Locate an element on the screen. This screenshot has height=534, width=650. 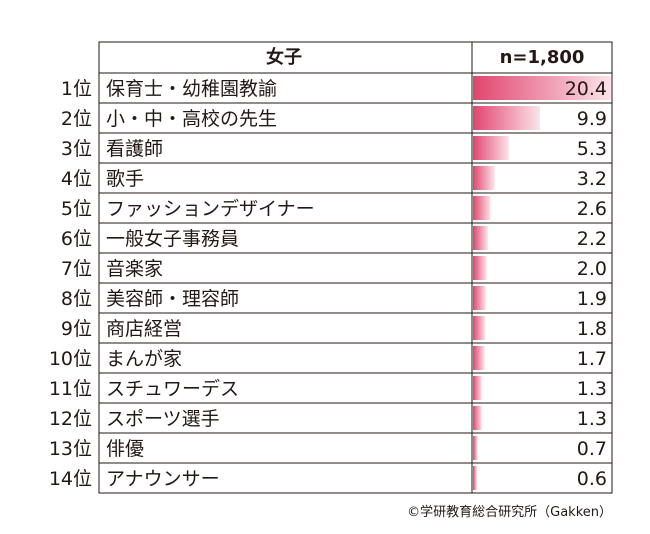
category-label: スポーツ選手 is located at coordinates (163, 419).